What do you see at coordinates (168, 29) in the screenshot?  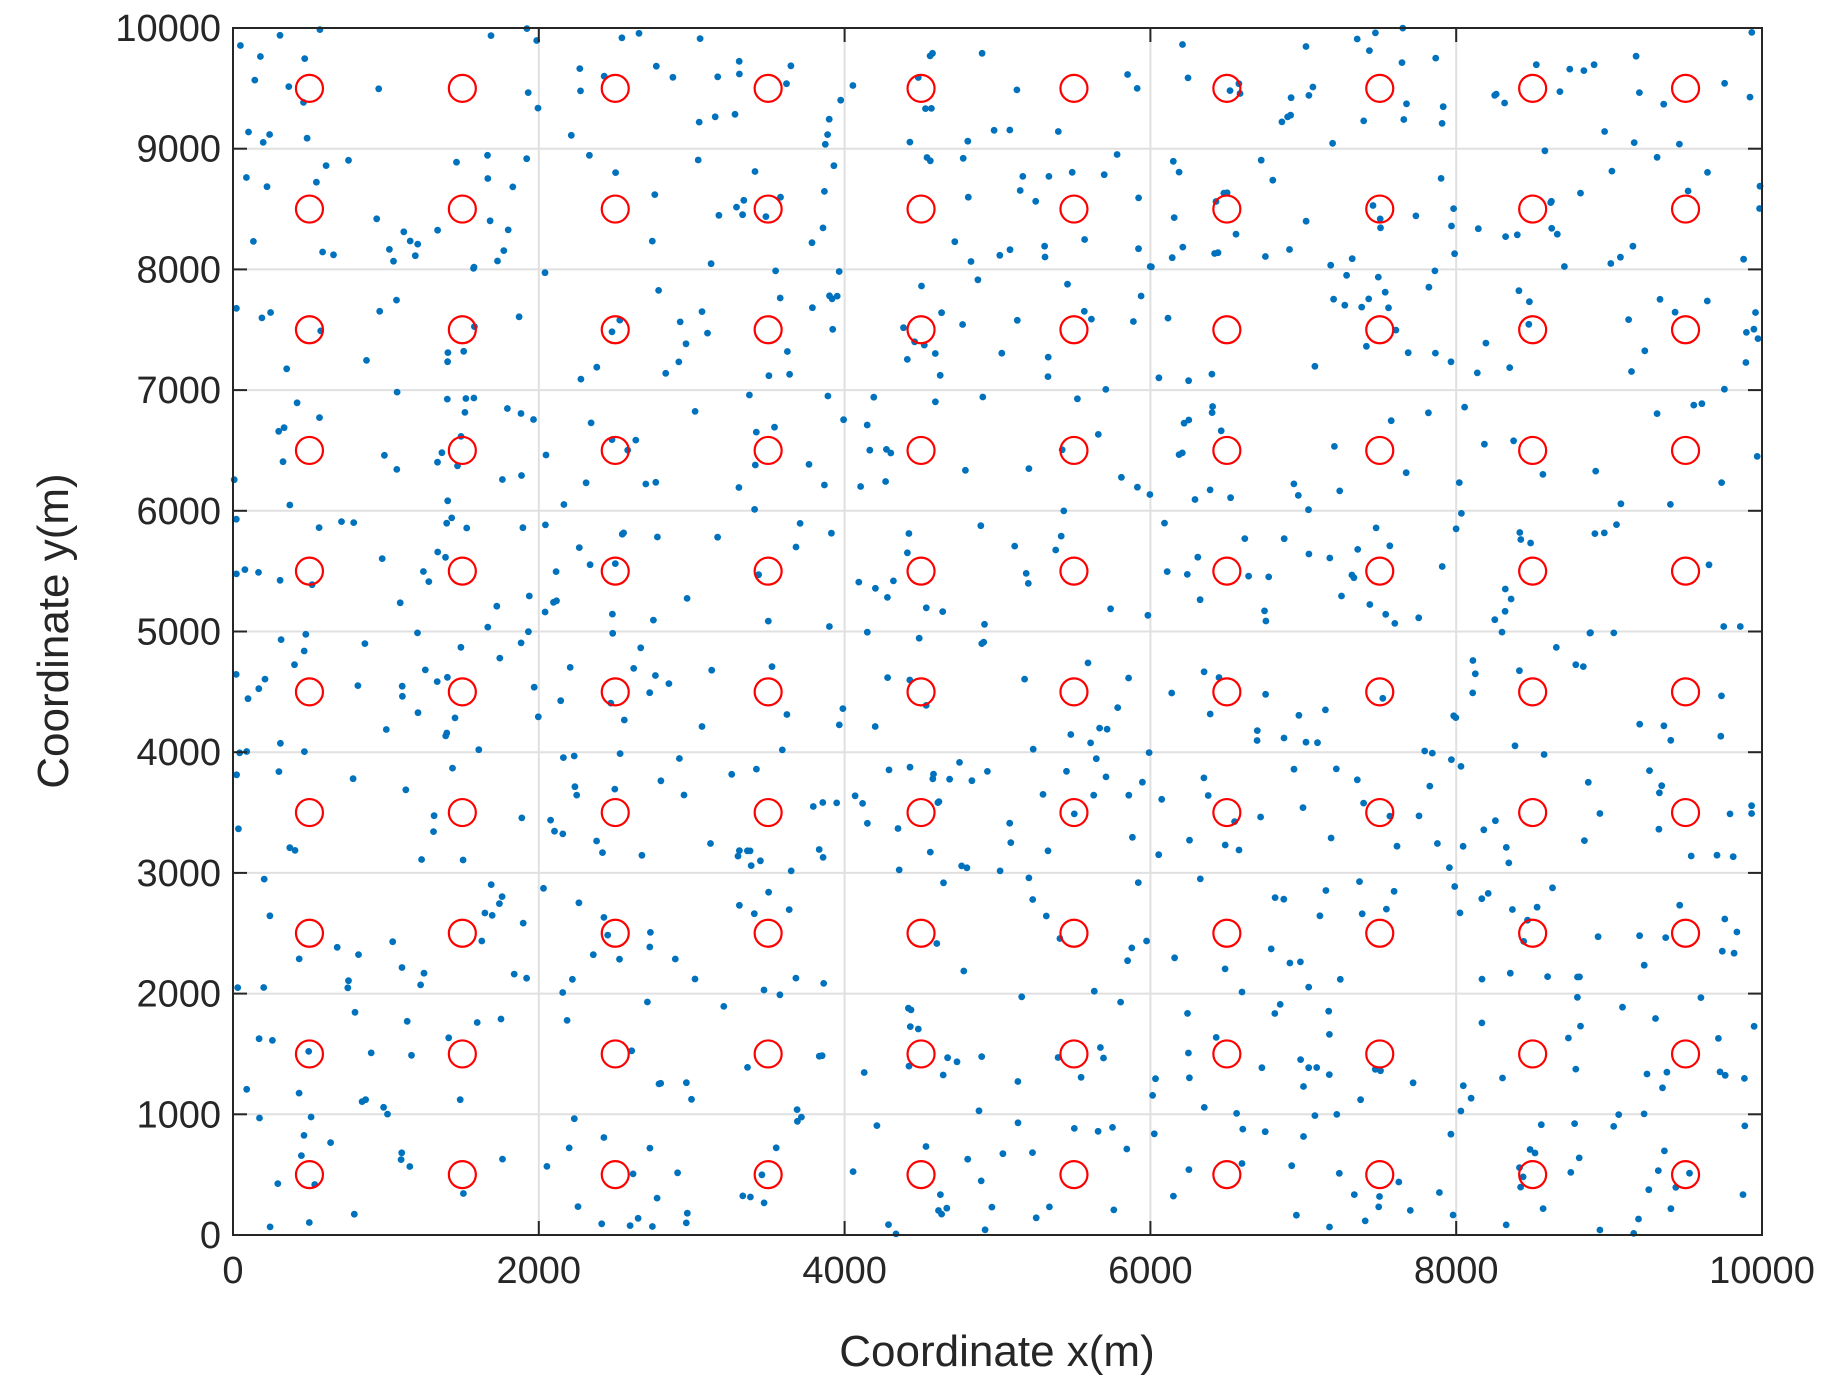 I see `y-tick-label: 10000` at bounding box center [168, 29].